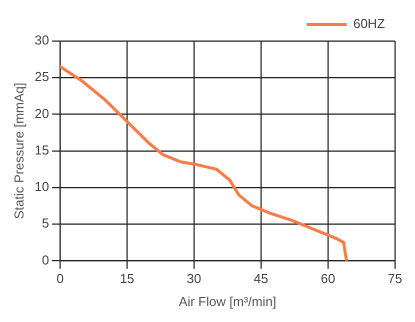 Image resolution: width=415 pixels, height=322 pixels. I want to click on legend-label: 60HZ, so click(369, 24).